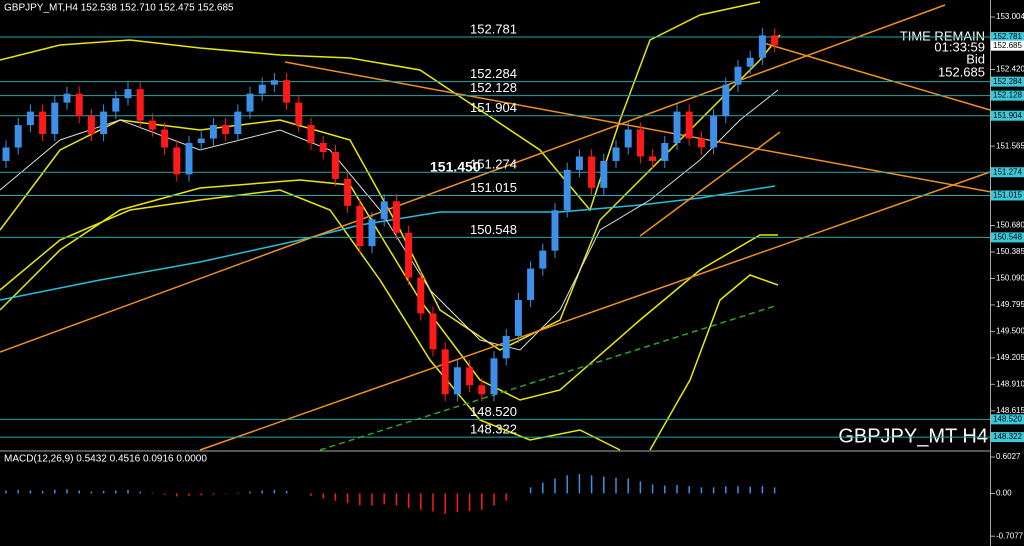 The width and height of the screenshot is (1024, 546). What do you see at coordinates (942, 35) in the screenshot?
I see `time-remain-label: TIME REMAIN` at bounding box center [942, 35].